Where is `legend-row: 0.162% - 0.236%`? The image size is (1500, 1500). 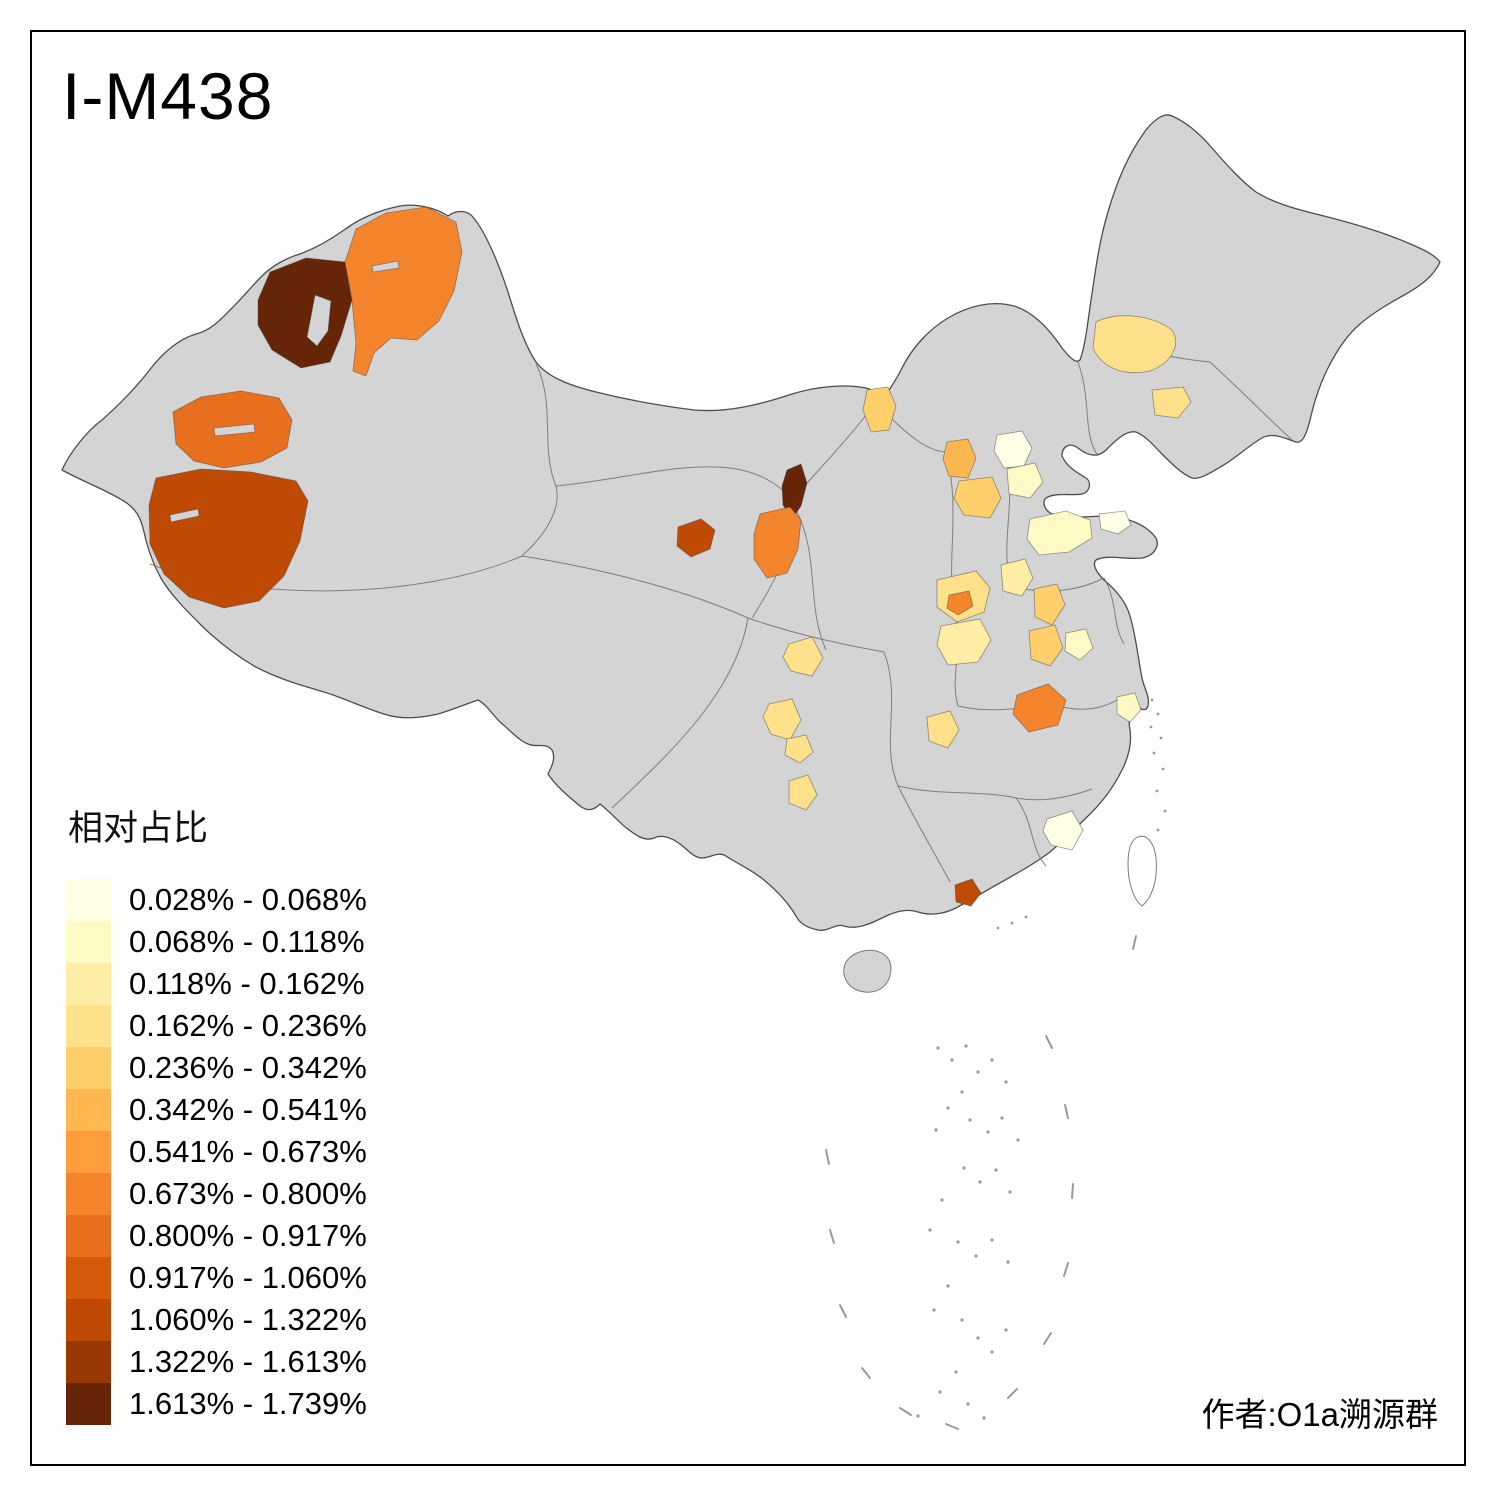
legend-row: 0.162% - 0.236% is located at coordinates (216, 1026).